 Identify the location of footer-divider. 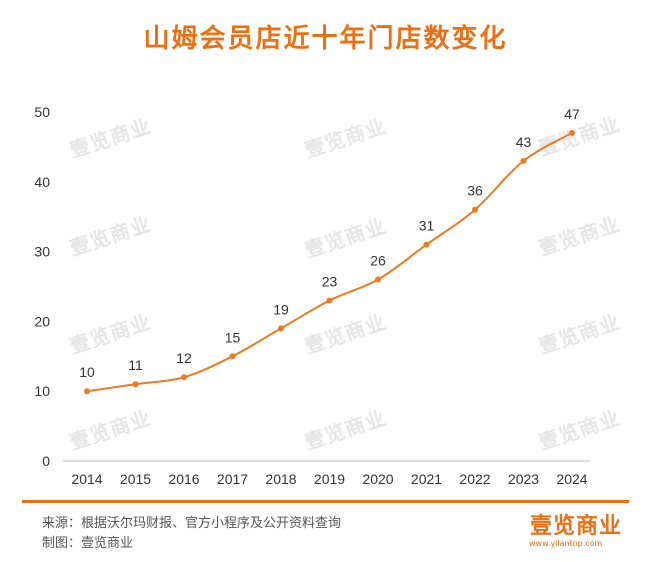
(325, 501).